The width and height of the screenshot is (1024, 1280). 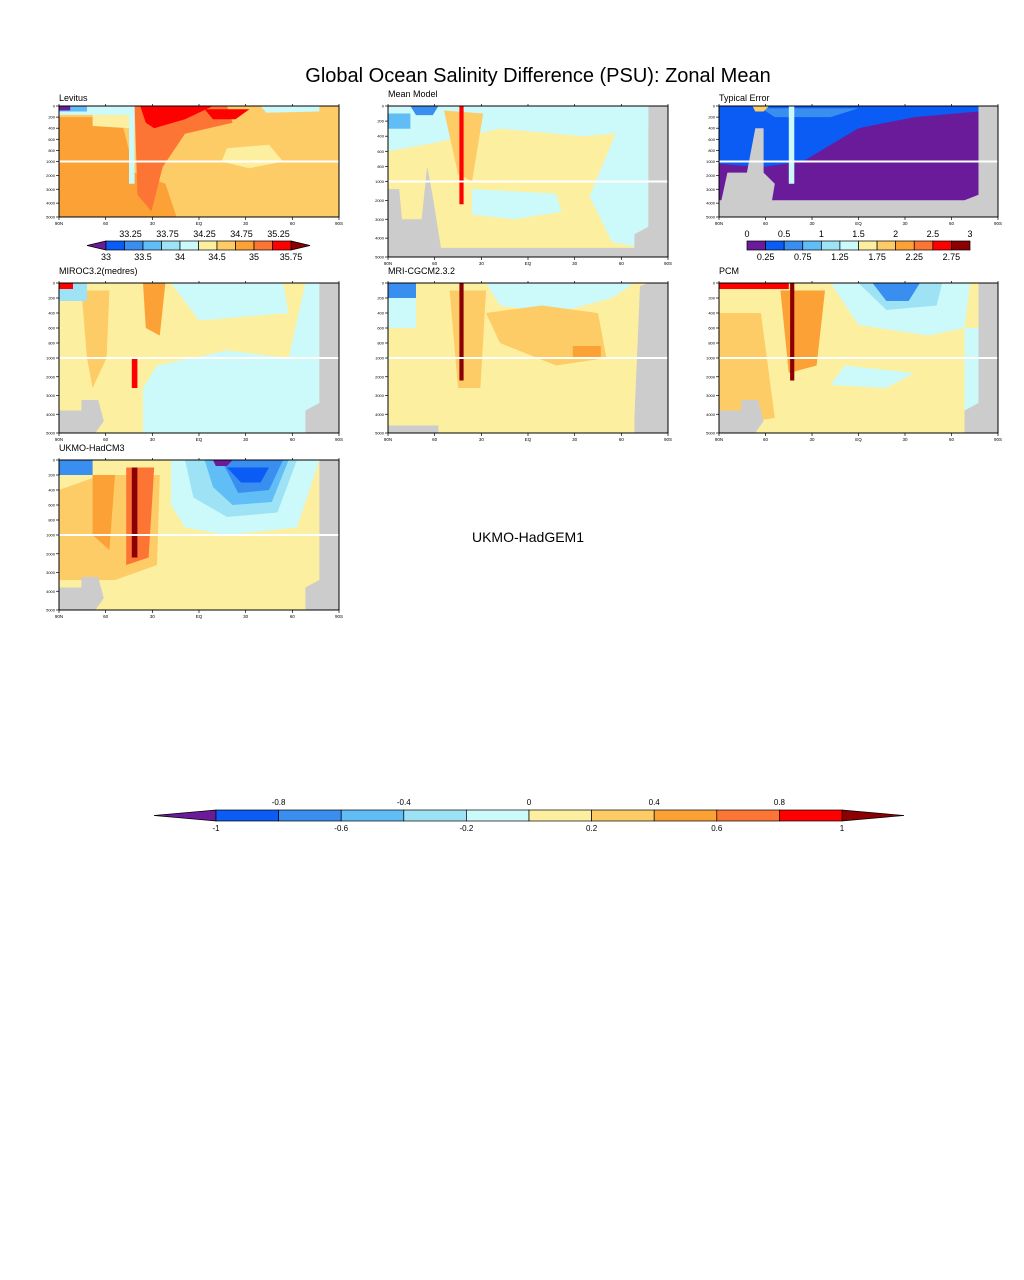 What do you see at coordinates (130, 234) in the screenshot?
I see `colorbar-label-above: 33.25` at bounding box center [130, 234].